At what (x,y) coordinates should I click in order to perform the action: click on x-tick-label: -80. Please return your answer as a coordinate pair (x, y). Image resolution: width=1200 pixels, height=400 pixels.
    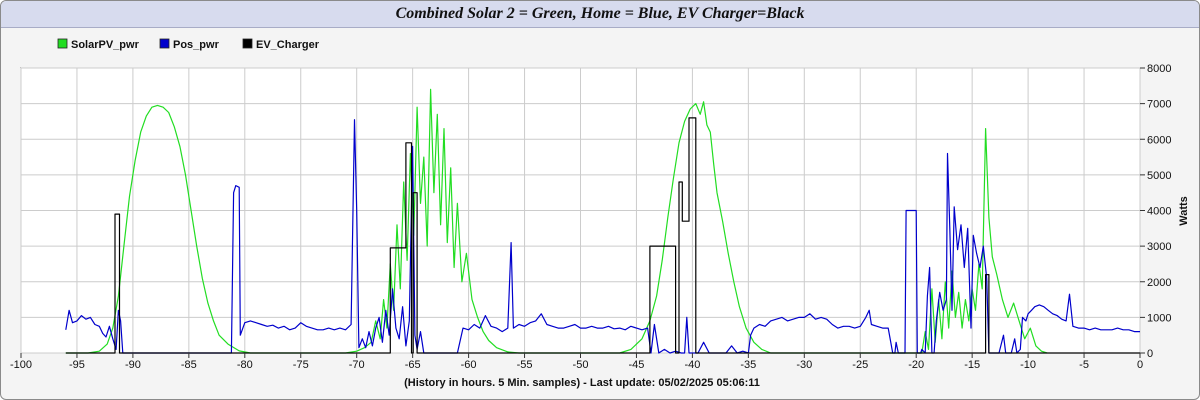
    Looking at the image, I should click on (245, 365).